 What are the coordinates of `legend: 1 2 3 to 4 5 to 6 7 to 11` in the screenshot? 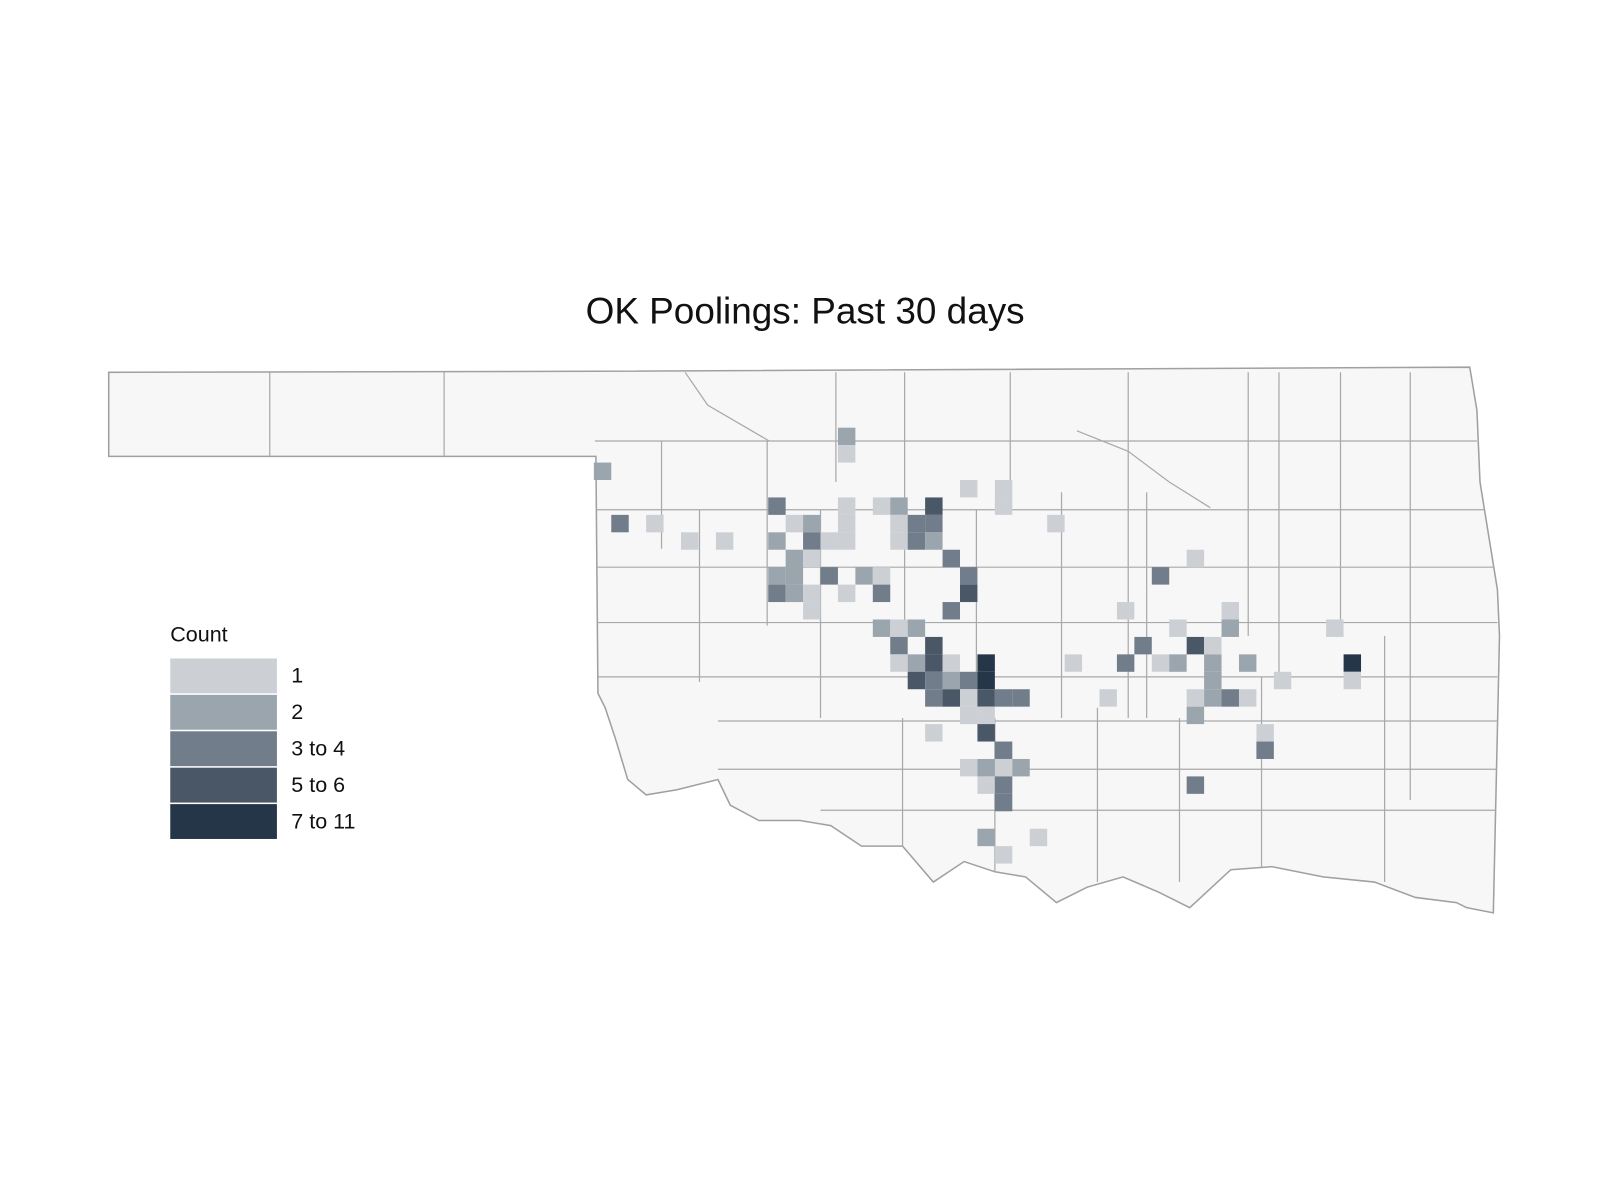 It's located at (262, 748).